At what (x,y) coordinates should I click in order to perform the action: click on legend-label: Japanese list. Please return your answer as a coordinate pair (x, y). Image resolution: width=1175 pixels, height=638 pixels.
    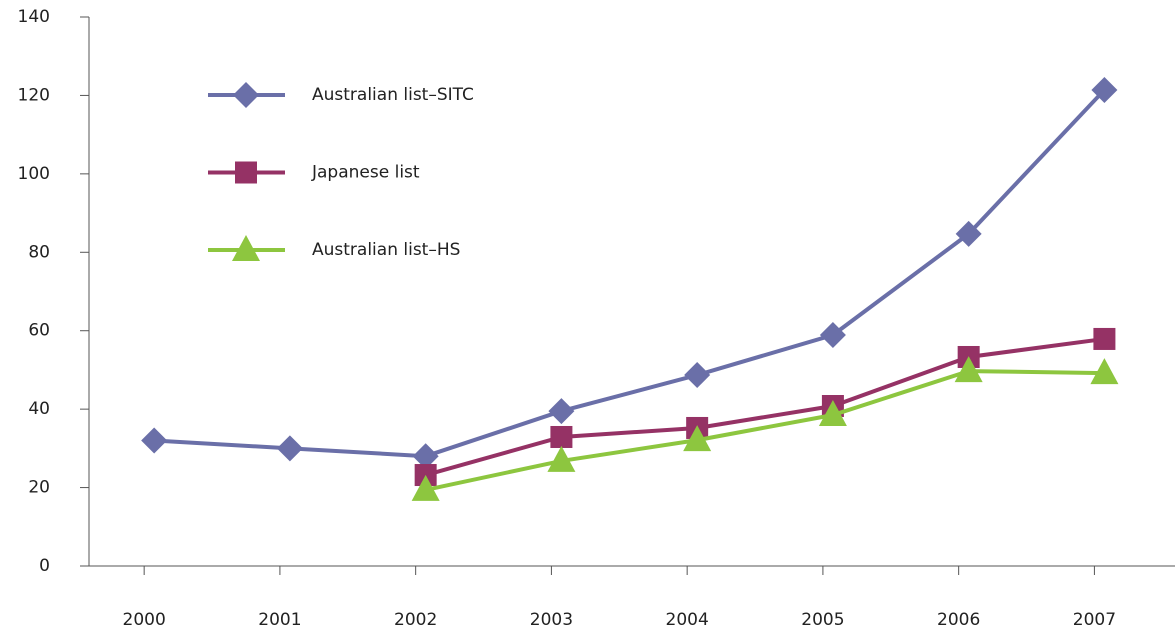
    Looking at the image, I should click on (365, 173).